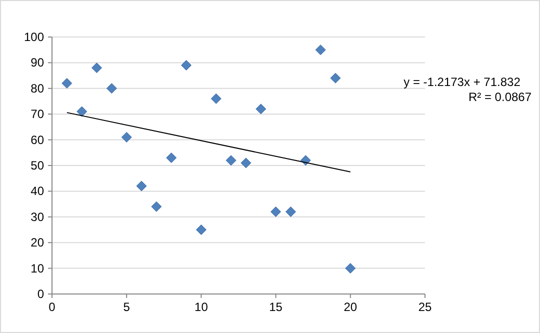 This screenshot has height=333, width=540. What do you see at coordinates (37, 139) in the screenshot?
I see `y-tick-label: 60` at bounding box center [37, 139].